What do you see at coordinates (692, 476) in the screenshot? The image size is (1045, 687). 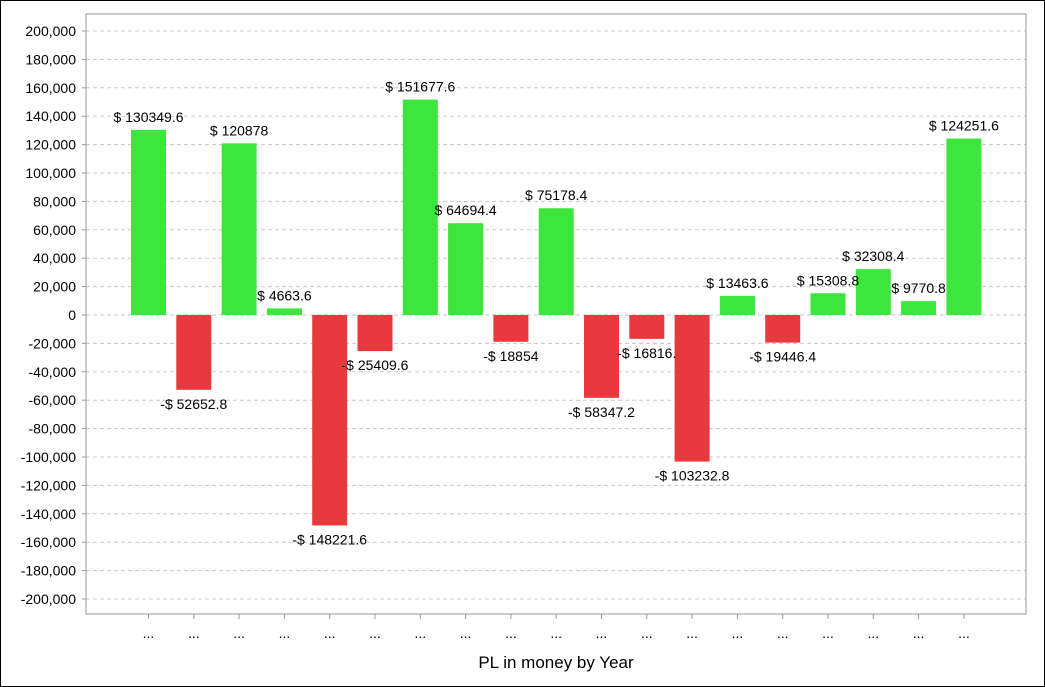 I see `data-label: -$ 103232.8` at bounding box center [692, 476].